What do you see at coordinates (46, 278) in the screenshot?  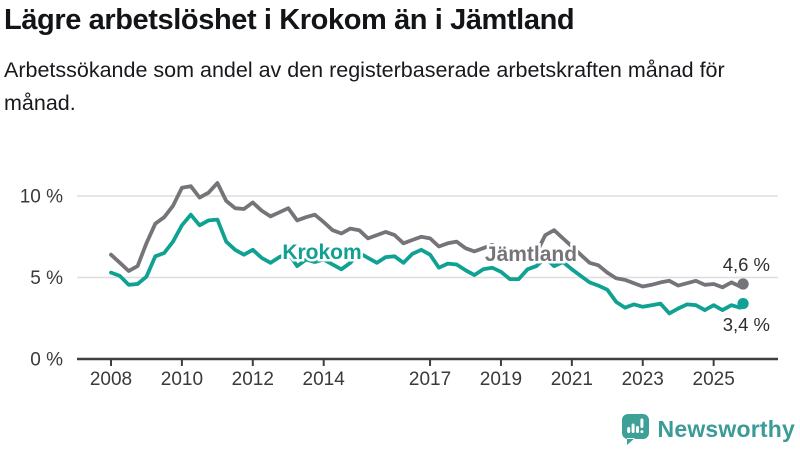 I see `y-tick-label: 5 %` at bounding box center [46, 278].